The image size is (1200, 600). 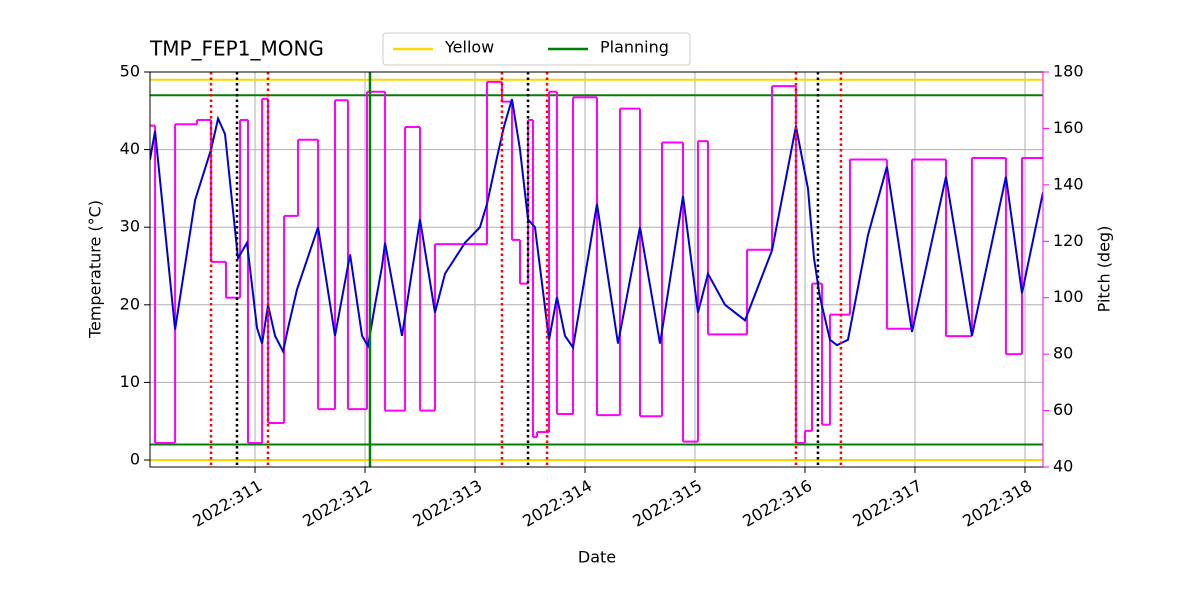 What do you see at coordinates (130, 71) in the screenshot?
I see `y-tick-label: 50` at bounding box center [130, 71].